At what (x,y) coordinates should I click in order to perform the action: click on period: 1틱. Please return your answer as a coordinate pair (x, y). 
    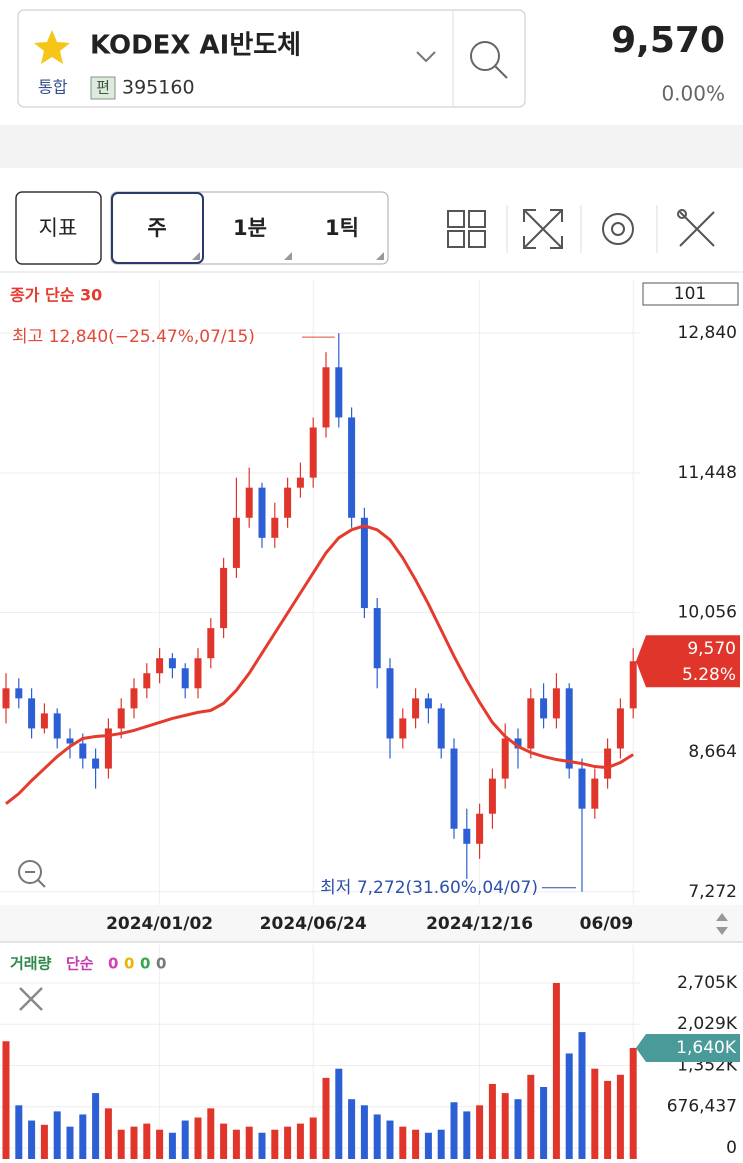
    Looking at the image, I should click on (342, 228).